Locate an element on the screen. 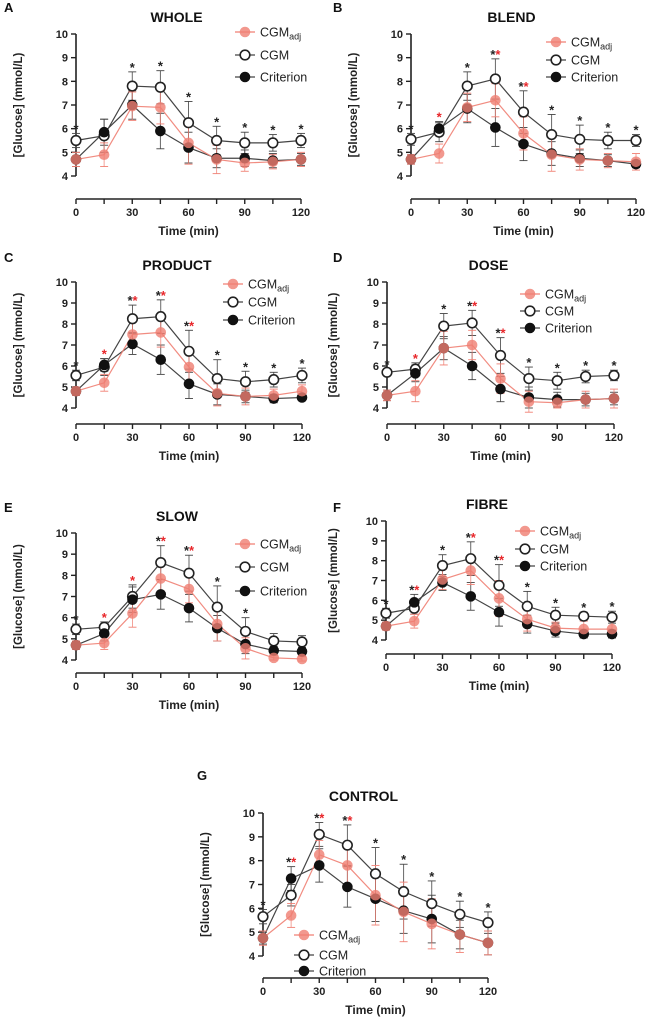 The height and width of the screenshot is (1024, 648). y-axis-label: [Glucose] (mmol/L) is located at coordinates (334, 580).